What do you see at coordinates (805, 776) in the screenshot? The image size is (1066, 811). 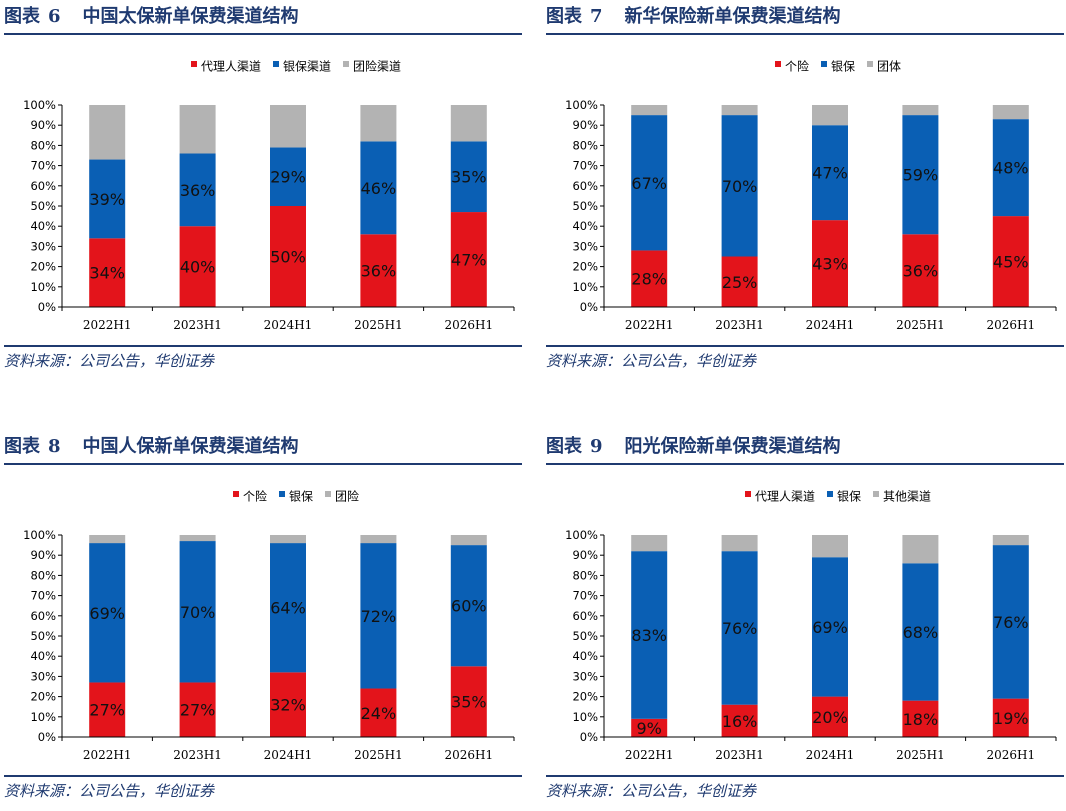 I see `source-rule` at bounding box center [805, 776].